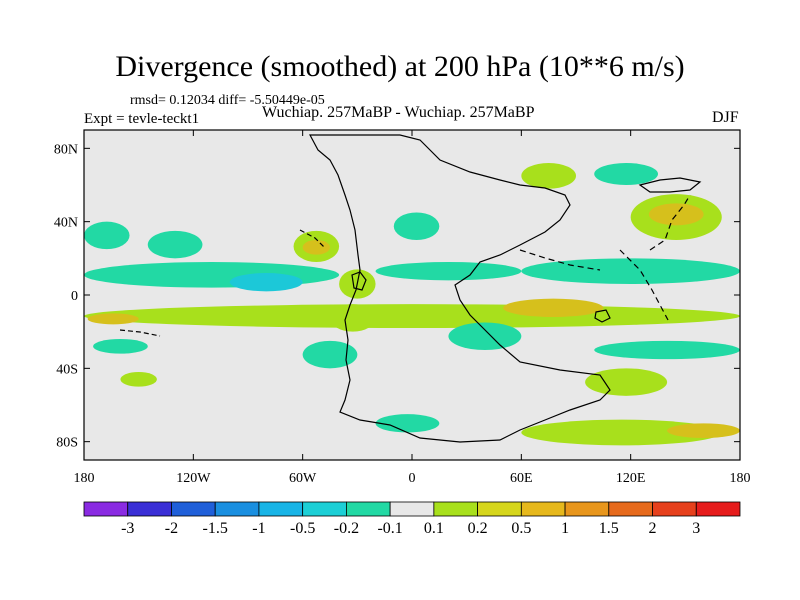 The image size is (800, 600). Describe the element at coordinates (696, 528) in the screenshot. I see `colorbar-label: 3` at that location.